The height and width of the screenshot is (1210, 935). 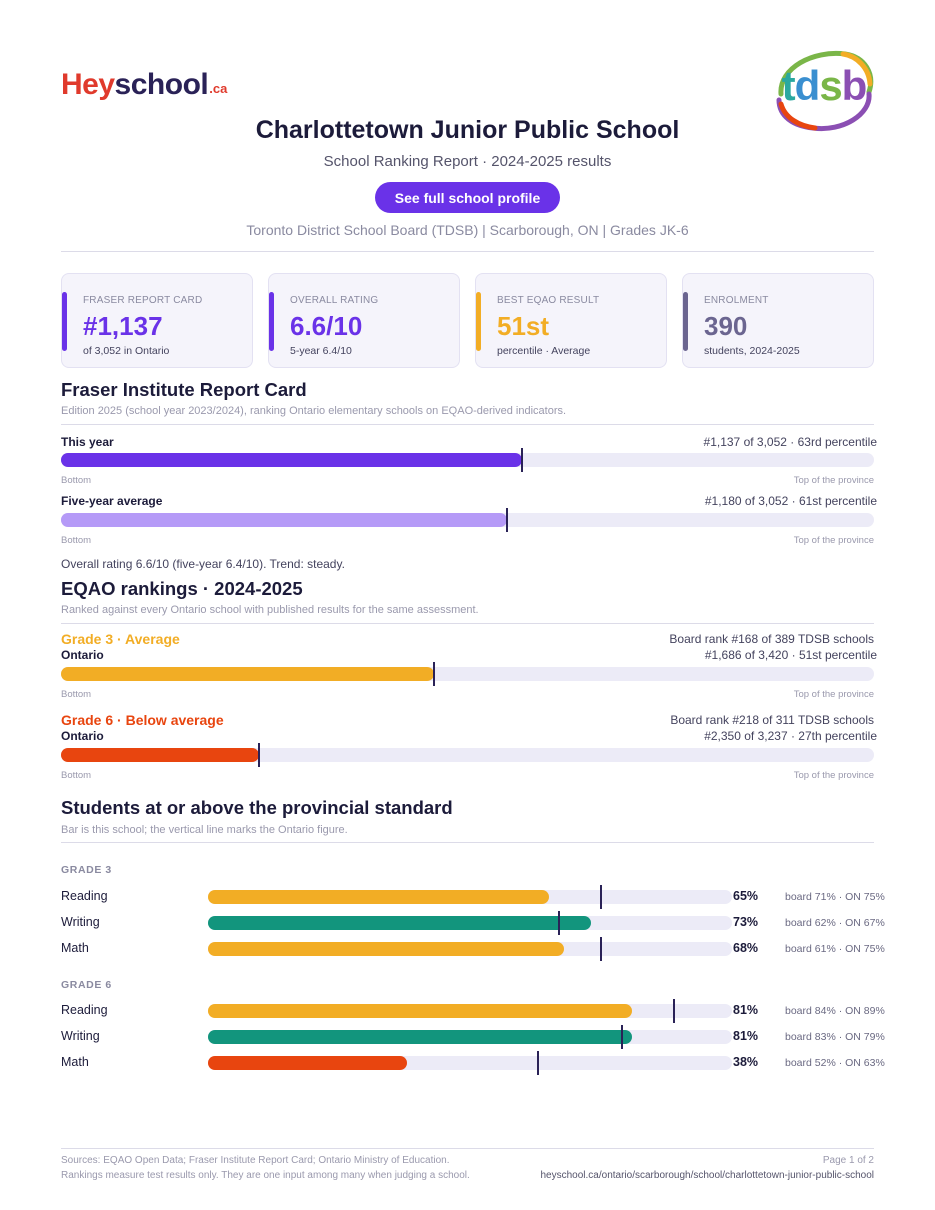 I want to click on standard-comparison: board 52% · ON 63%, so click(x=835, y=1063).